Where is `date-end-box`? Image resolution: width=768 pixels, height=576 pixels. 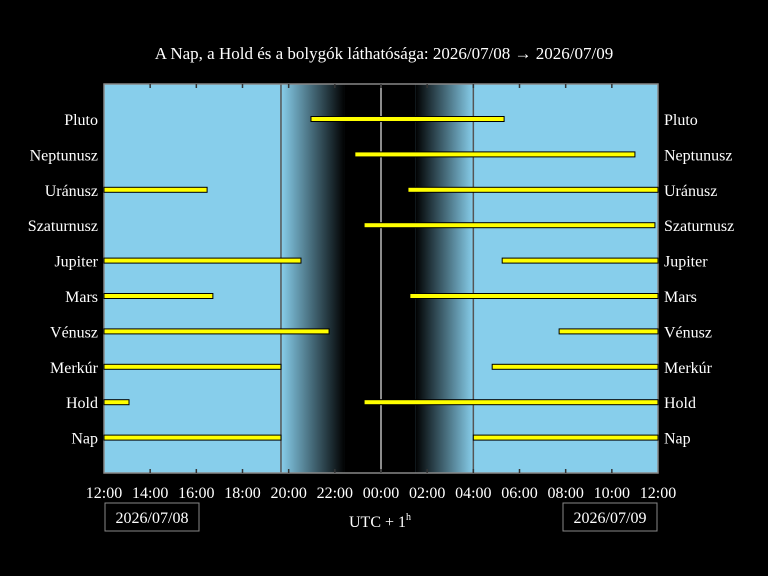 date-end-box is located at coordinates (610, 517).